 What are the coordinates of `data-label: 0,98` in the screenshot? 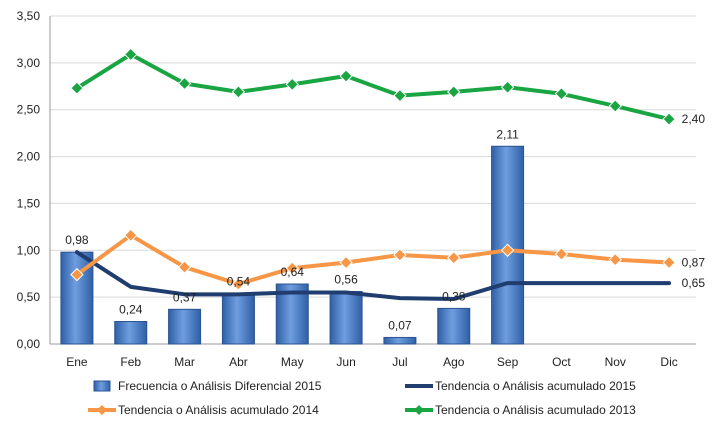 It's located at (77, 240).